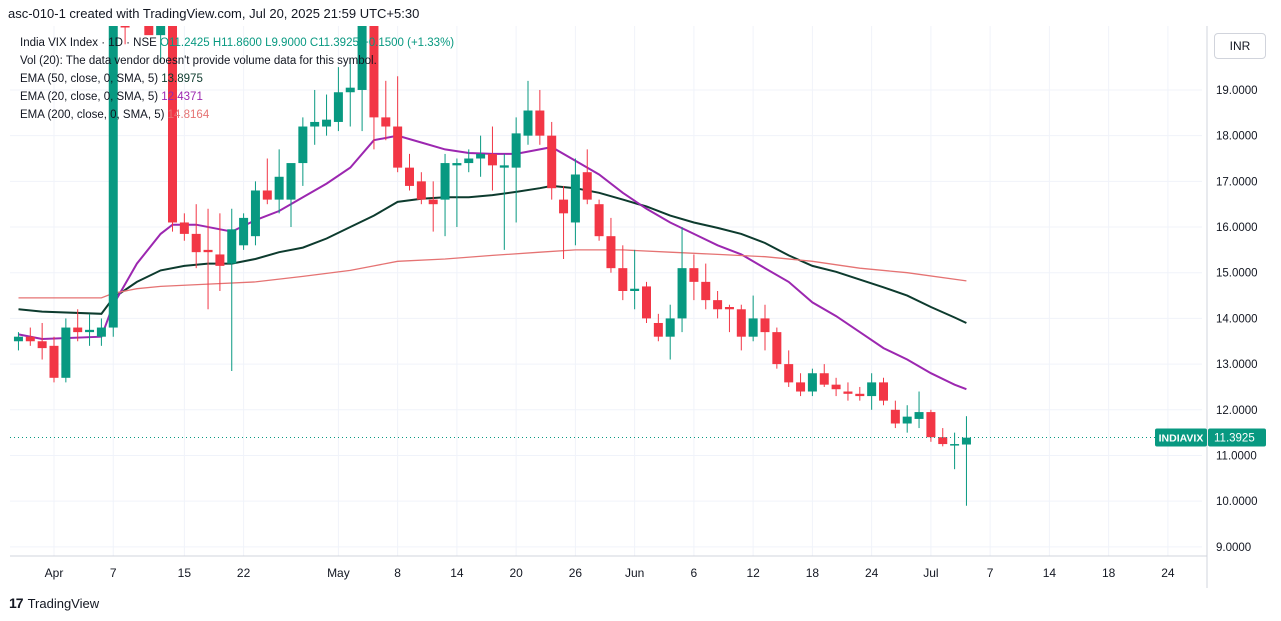 Image resolution: width=1281 pixels, height=621 pixels. What do you see at coordinates (89, 97) in the screenshot?
I see `legend-ema20-label: EMA (20, close, 0, SMA, 5)` at bounding box center [89, 97].